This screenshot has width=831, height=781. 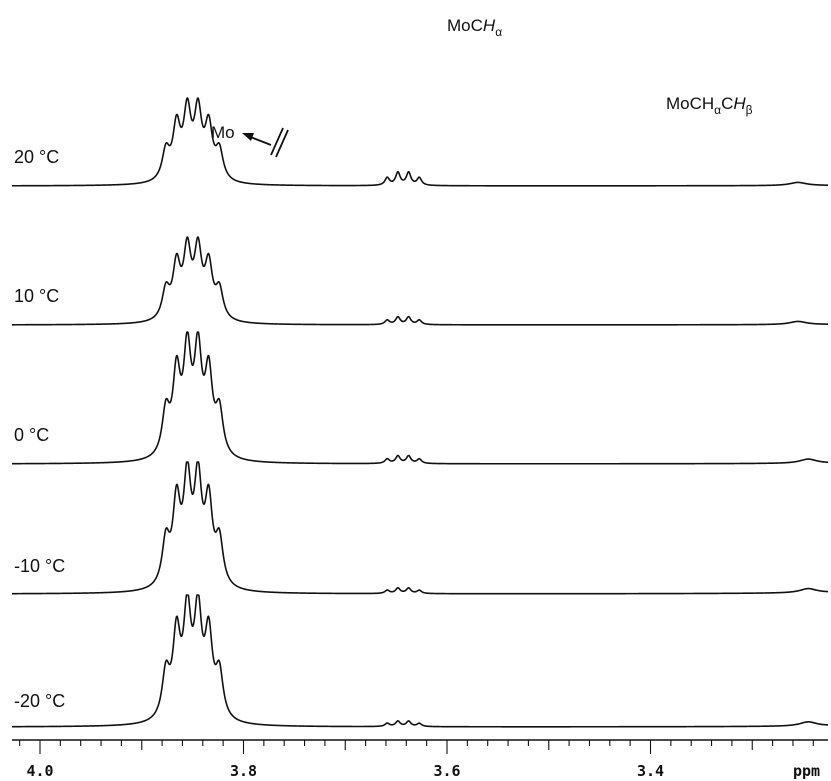 What do you see at coordinates (39, 566) in the screenshot?
I see `temperature-label-3: -10 °C` at bounding box center [39, 566].